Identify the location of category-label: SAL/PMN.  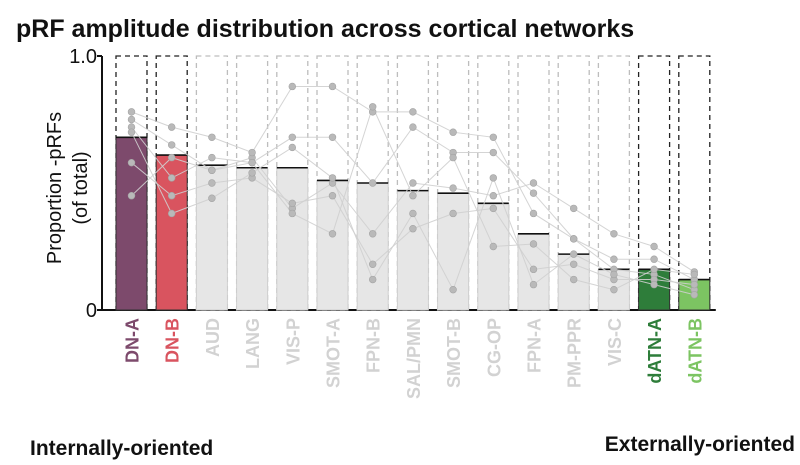
(414, 358).